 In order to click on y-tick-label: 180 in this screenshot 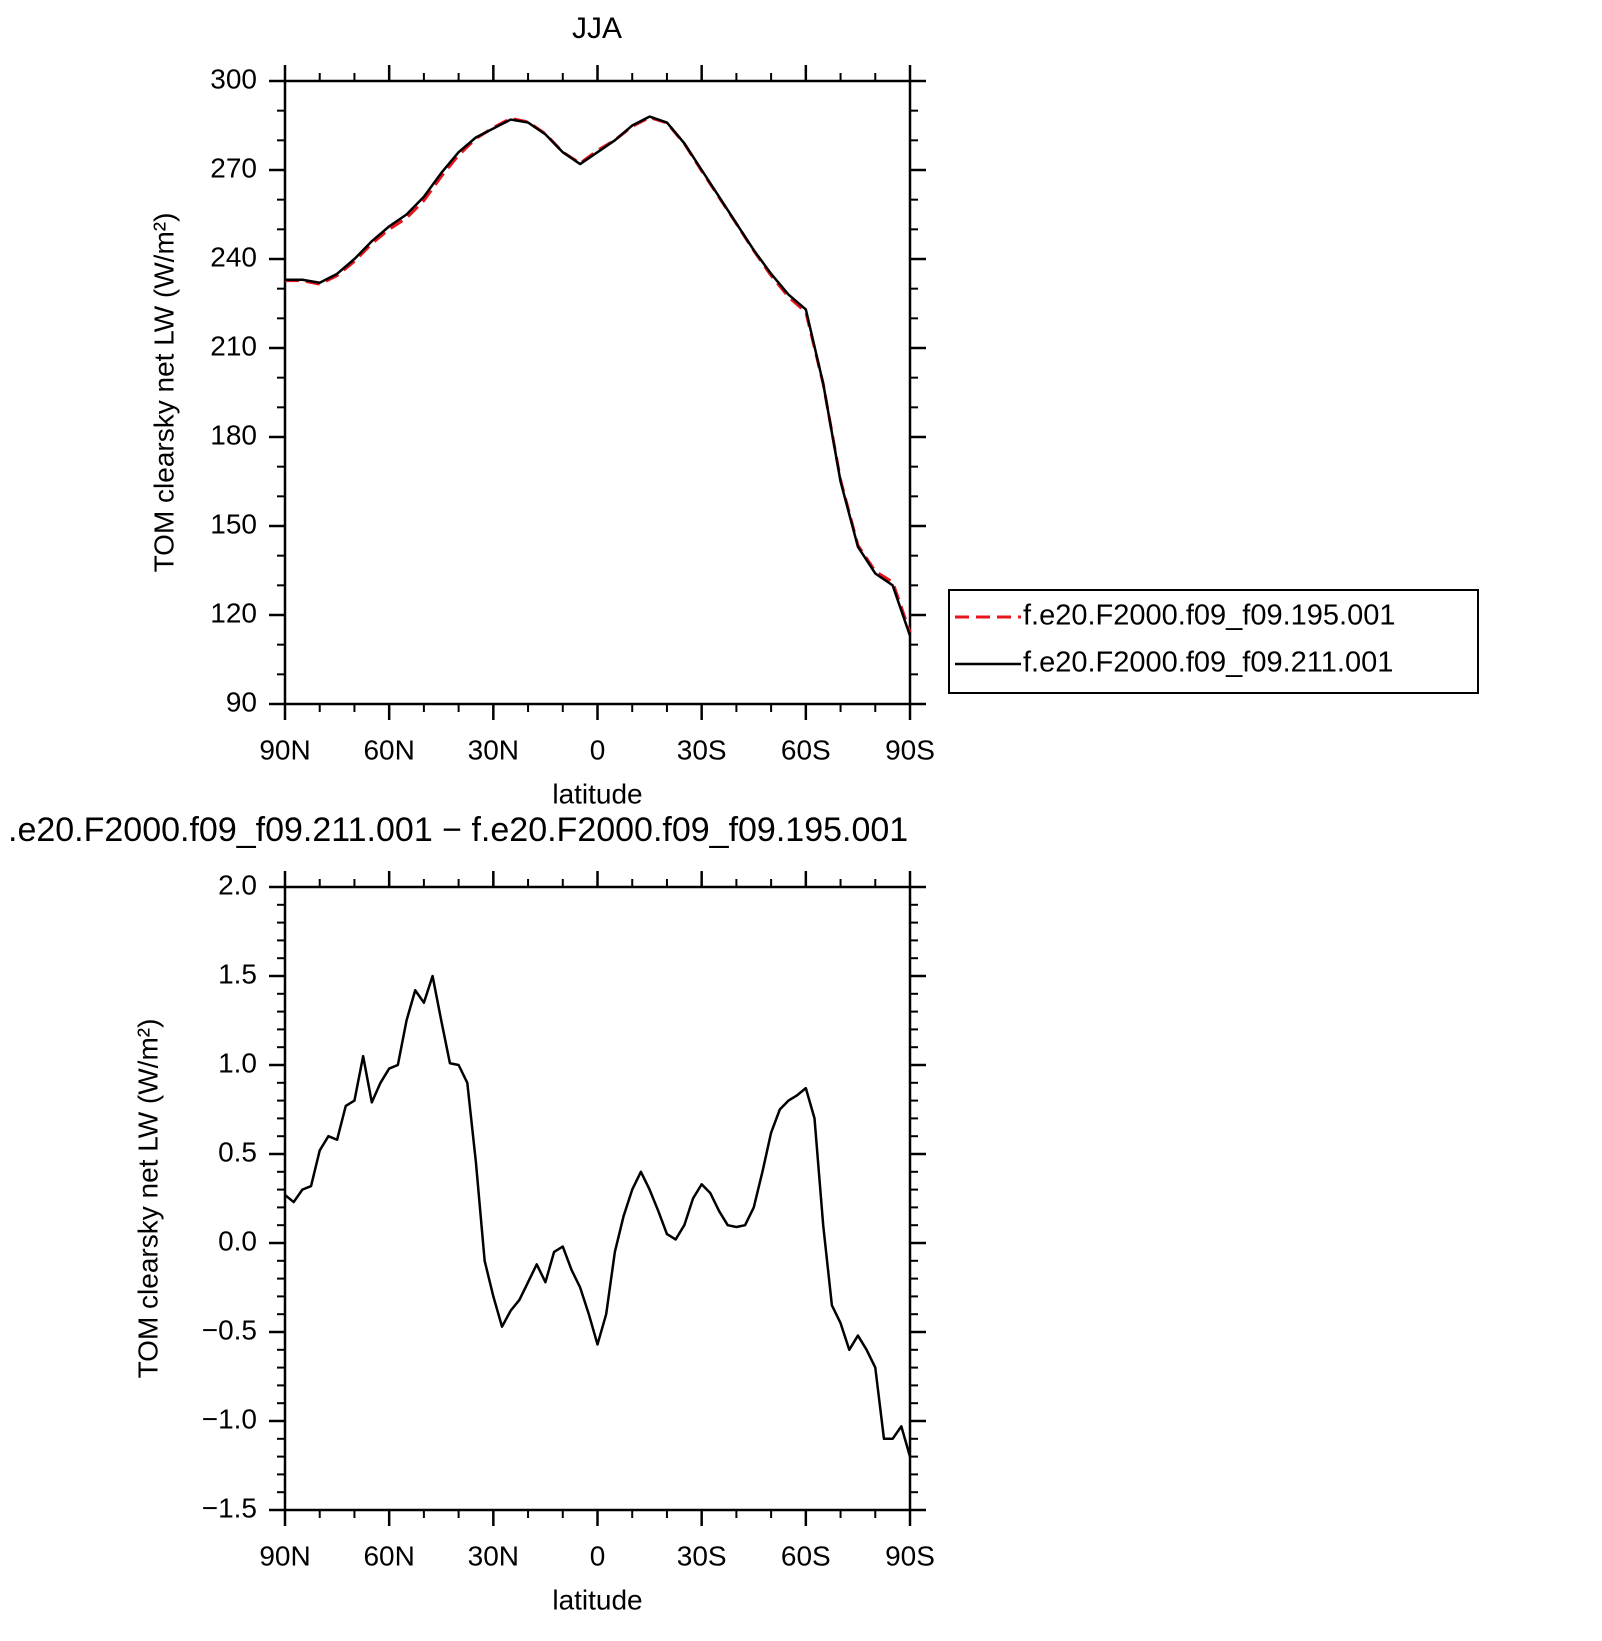, I will do `click(233, 434)`.